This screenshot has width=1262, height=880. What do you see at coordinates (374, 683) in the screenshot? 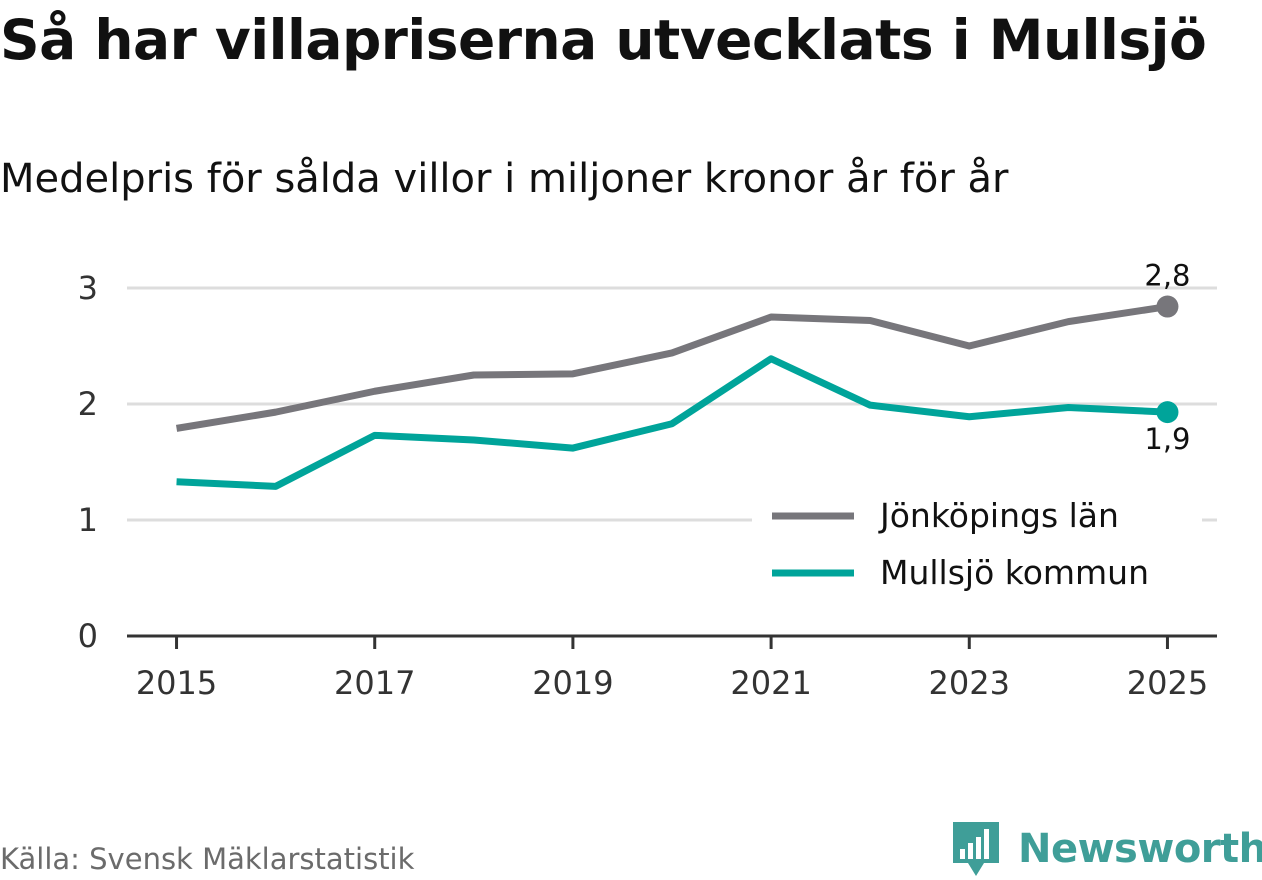
I see `x-tick-label-2017: 2017` at bounding box center [374, 683].